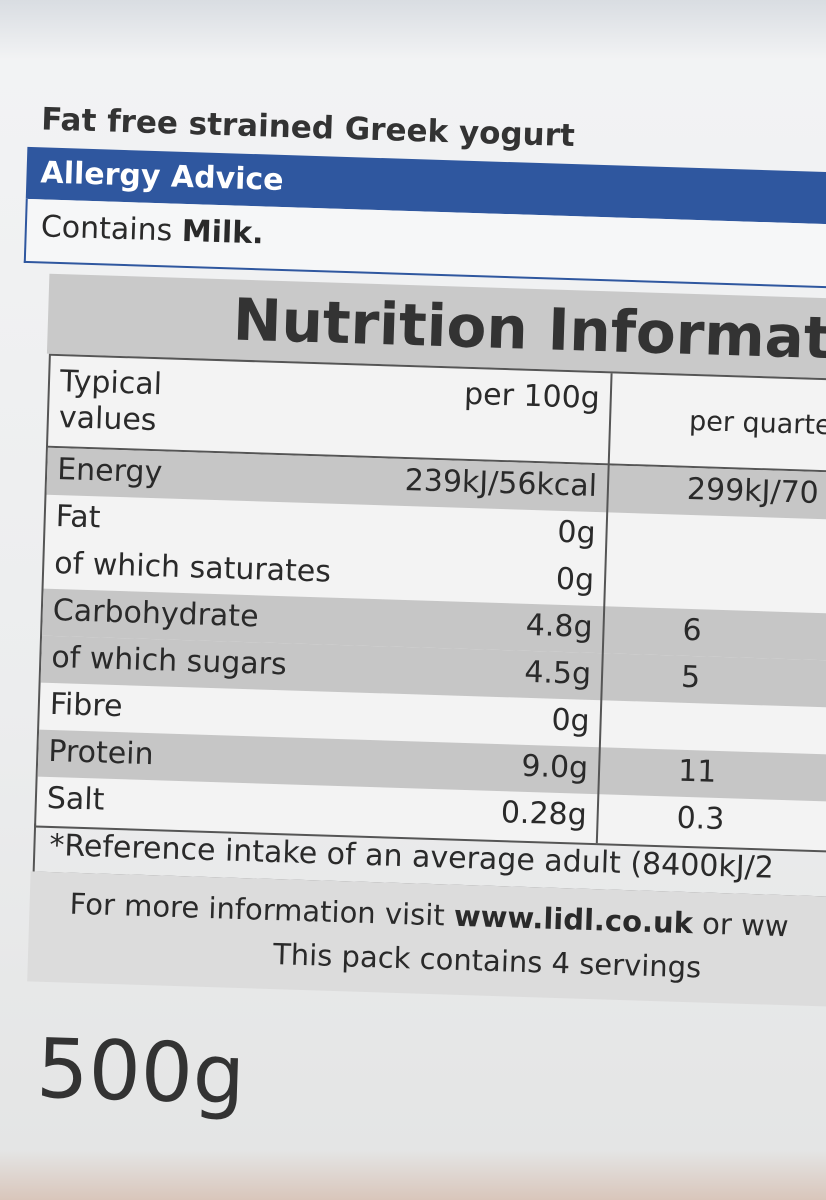 The width and height of the screenshot is (826, 1200). What do you see at coordinates (529, 330) in the screenshot?
I see `nutrition-title: Nutrition Informatio` at bounding box center [529, 330].